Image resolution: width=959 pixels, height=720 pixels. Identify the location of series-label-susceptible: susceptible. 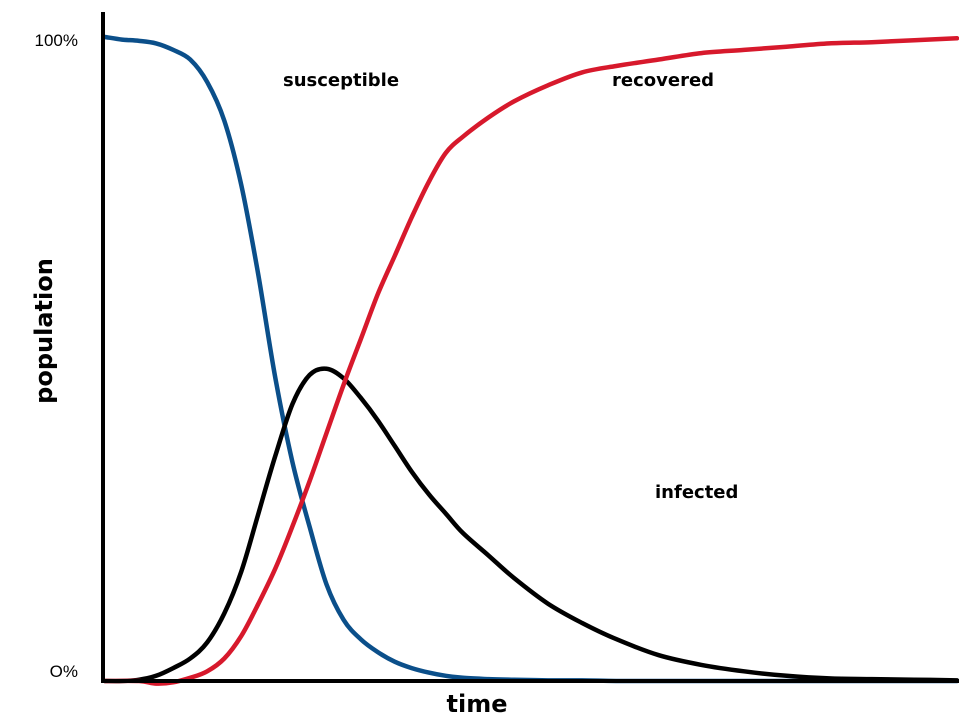
(341, 80).